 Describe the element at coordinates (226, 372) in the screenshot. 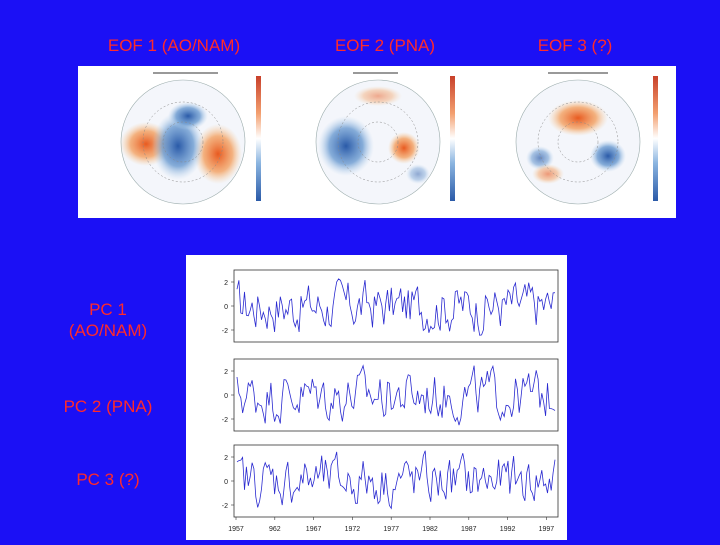

I see `pc2-ytick-label: 2` at that location.